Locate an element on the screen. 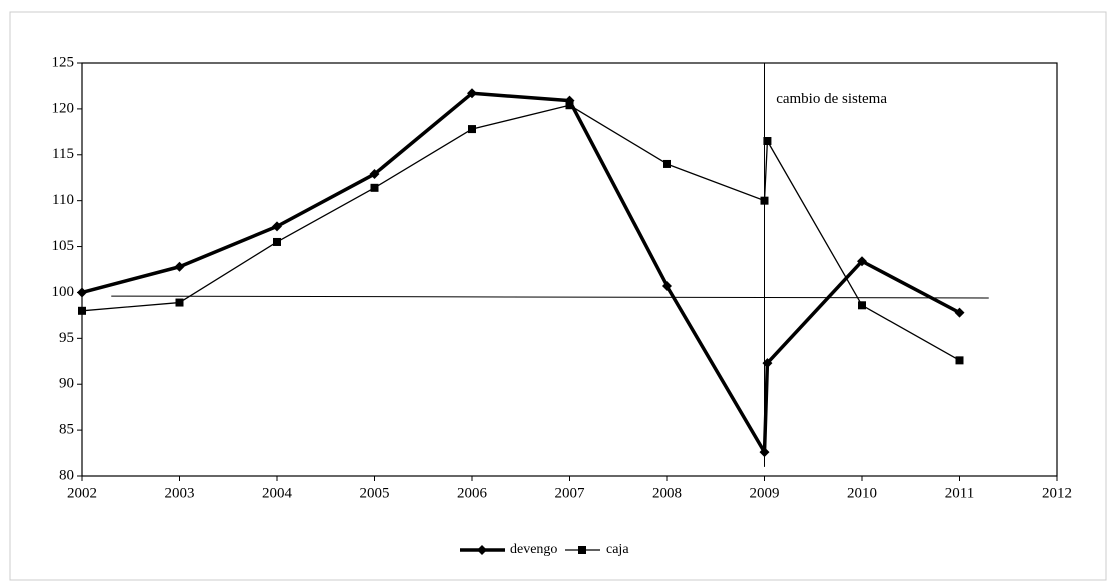 The height and width of the screenshot is (581, 1107). x-tick-label: 2006 is located at coordinates (472, 493).